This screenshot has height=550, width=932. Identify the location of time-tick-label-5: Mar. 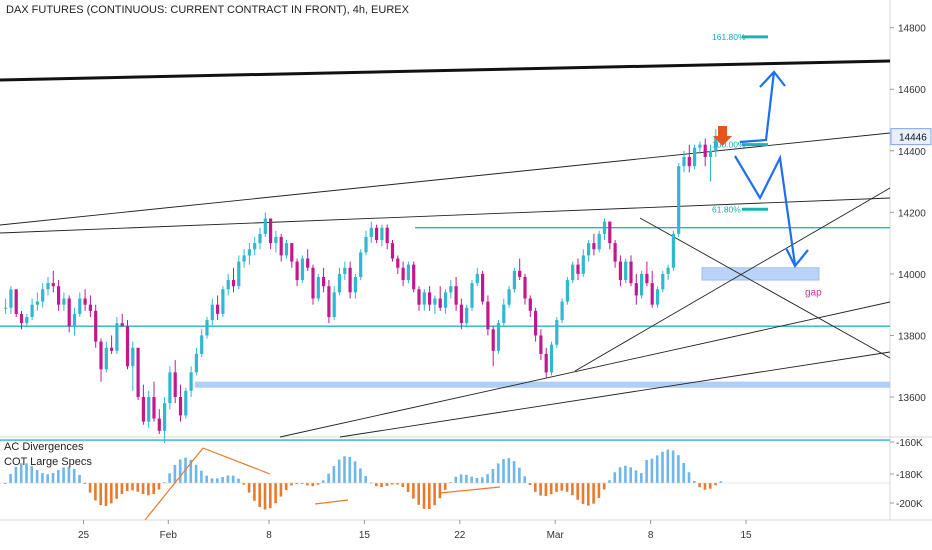
(556, 535).